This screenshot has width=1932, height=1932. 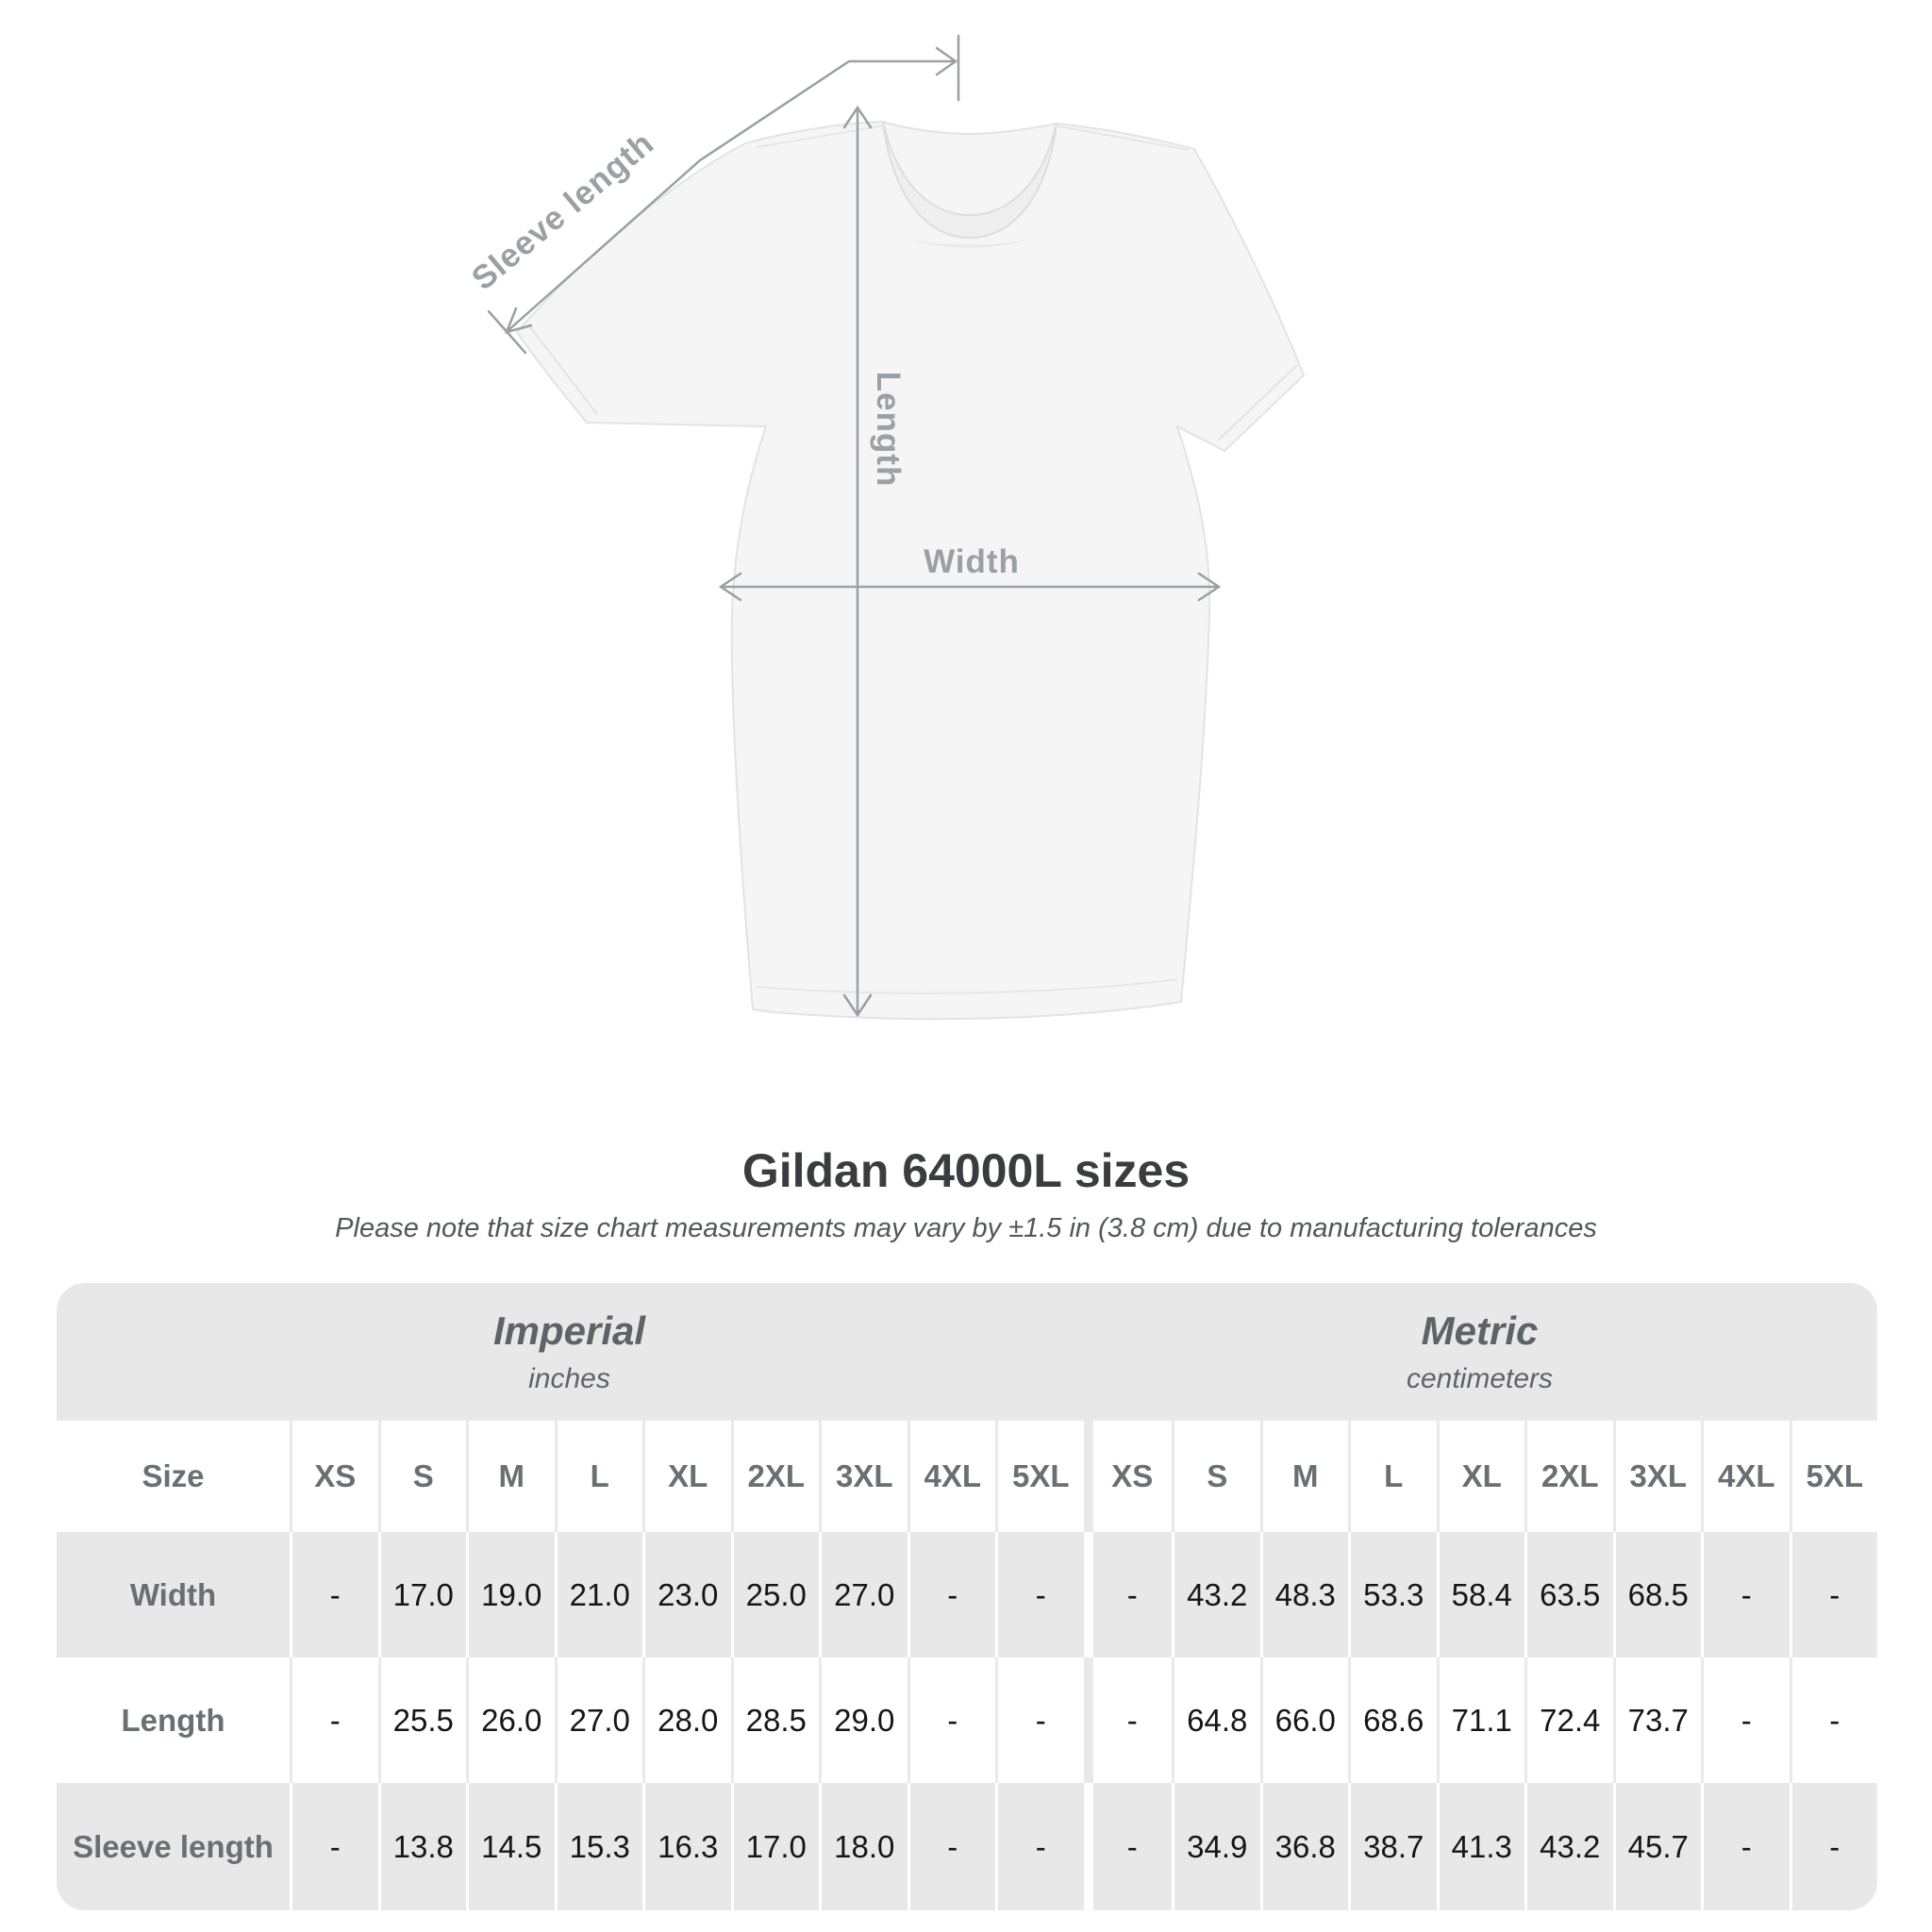 What do you see at coordinates (970, 180) in the screenshot?
I see `collar` at bounding box center [970, 180].